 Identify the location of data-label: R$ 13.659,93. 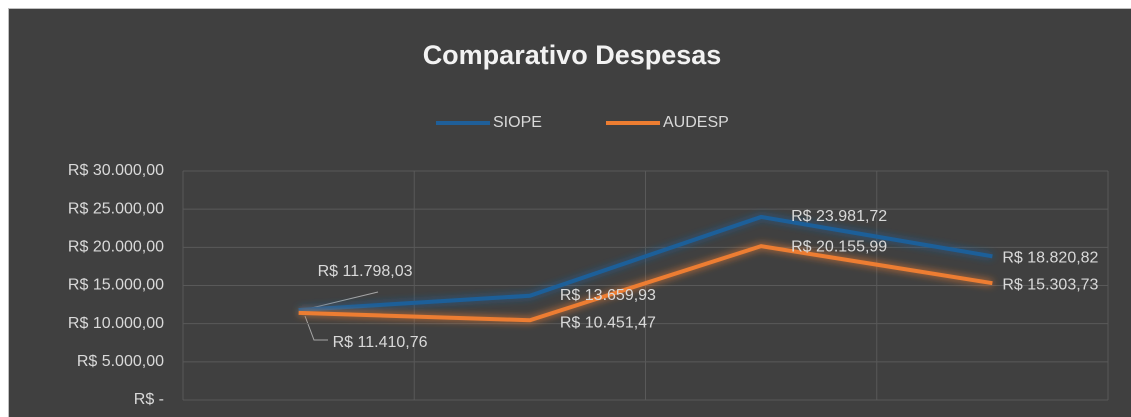
(608, 295).